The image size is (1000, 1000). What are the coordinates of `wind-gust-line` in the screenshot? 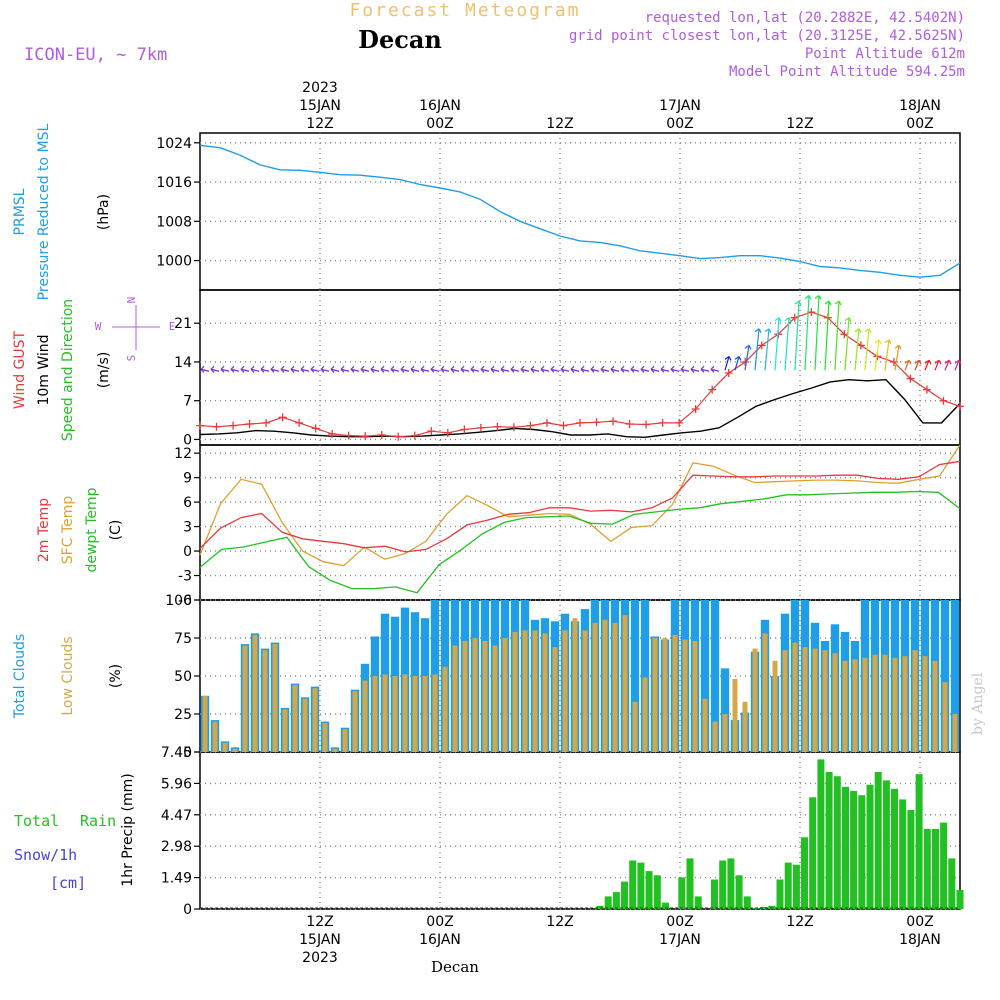 It's located at (580, 374).